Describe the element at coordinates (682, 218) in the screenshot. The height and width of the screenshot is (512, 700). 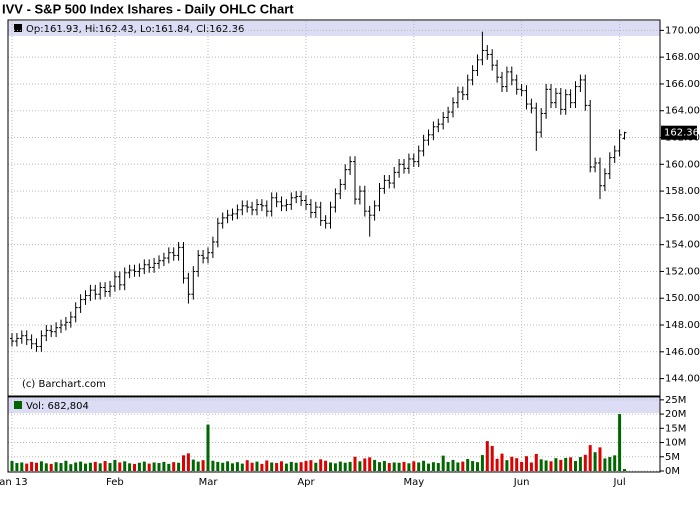
I see `y-tick-label: 156.00` at that location.